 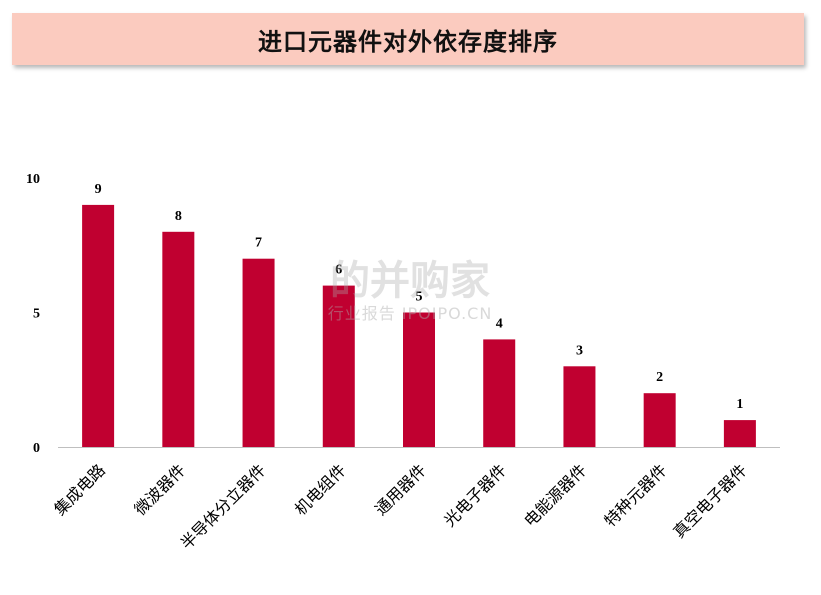 What do you see at coordinates (98, 189) in the screenshot?
I see `data-label: 9` at bounding box center [98, 189].